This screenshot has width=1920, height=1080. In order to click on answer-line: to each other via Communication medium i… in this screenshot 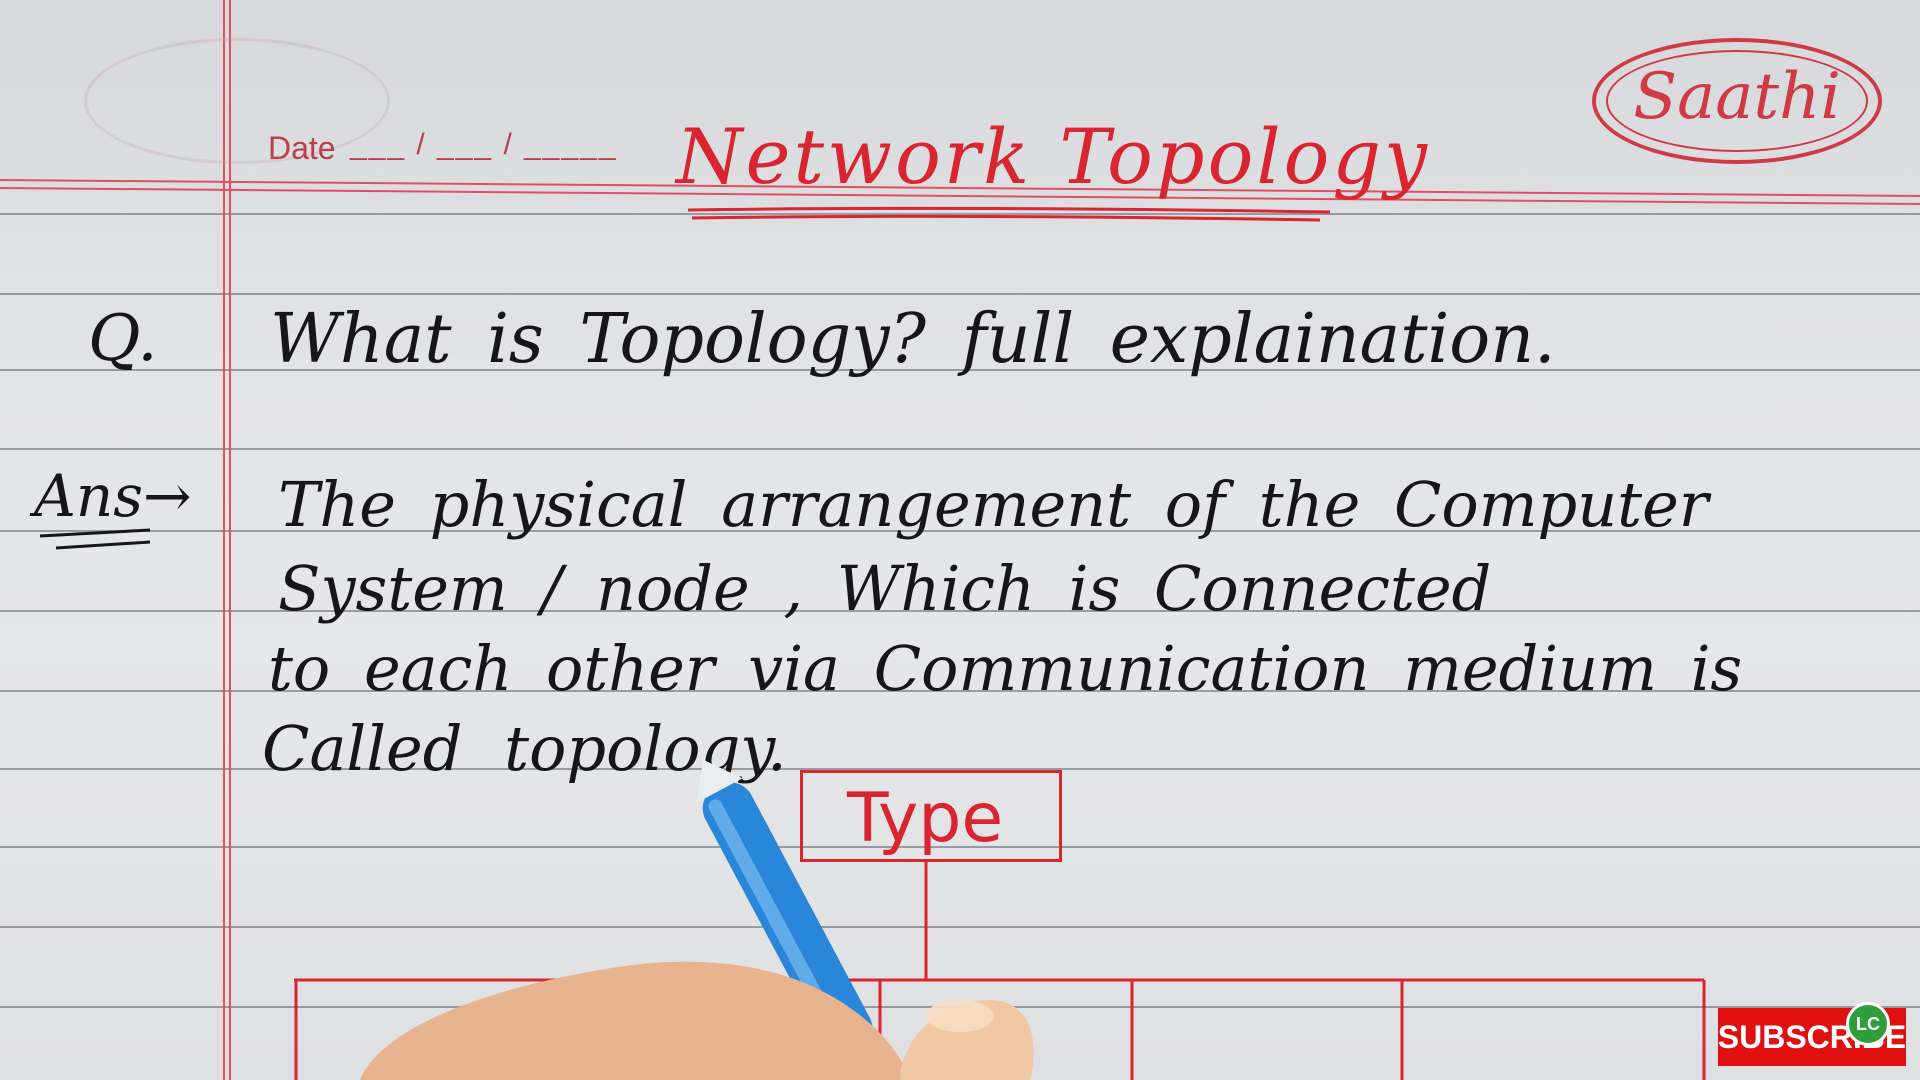, I will do `click(1005, 668)`.